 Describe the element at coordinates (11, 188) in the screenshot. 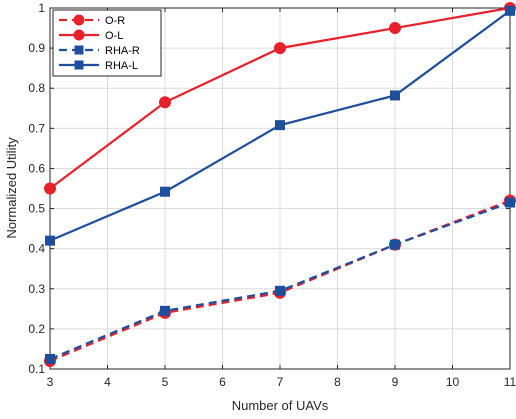

I see `y-axis-label: Normalized Utility` at that location.